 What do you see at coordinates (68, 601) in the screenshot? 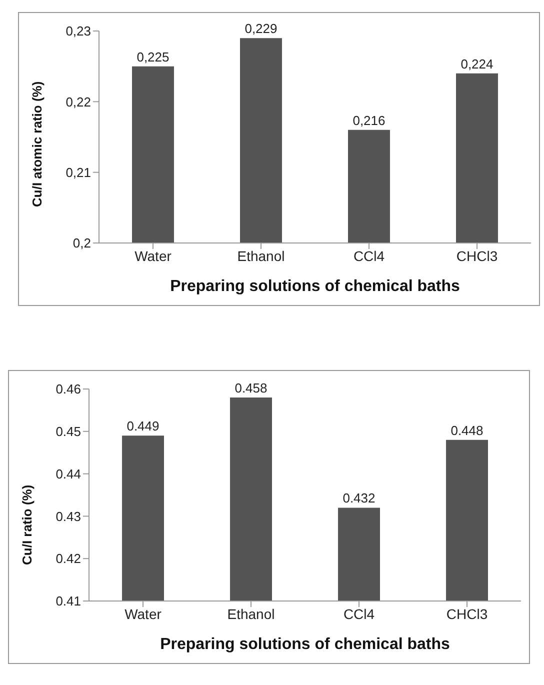
I see `y-tick-label: 0.41` at bounding box center [68, 601].